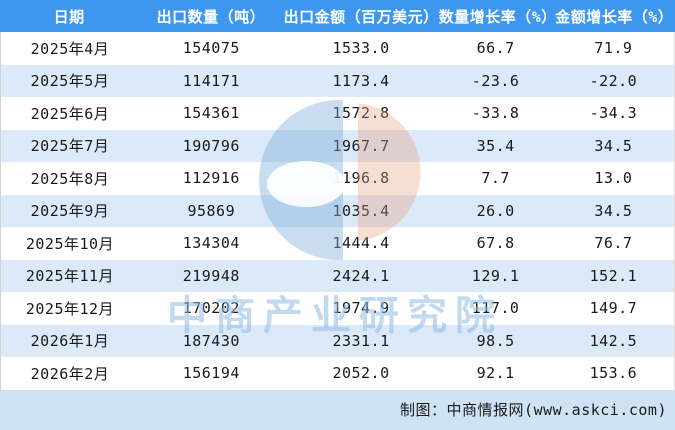 This screenshot has height=430, width=675. I want to click on value-cell: 114171, so click(211, 80).